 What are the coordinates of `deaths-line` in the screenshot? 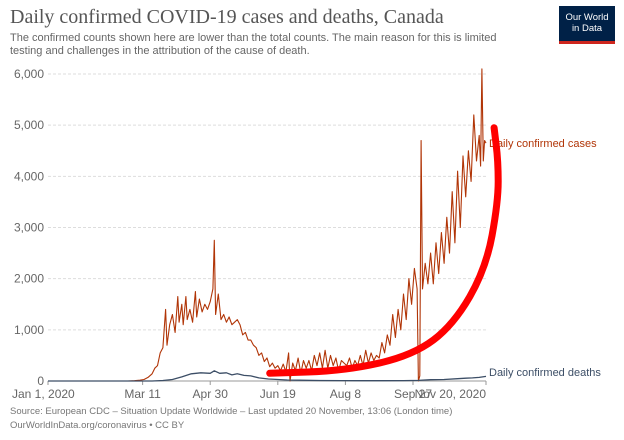 It's located at (267, 376).